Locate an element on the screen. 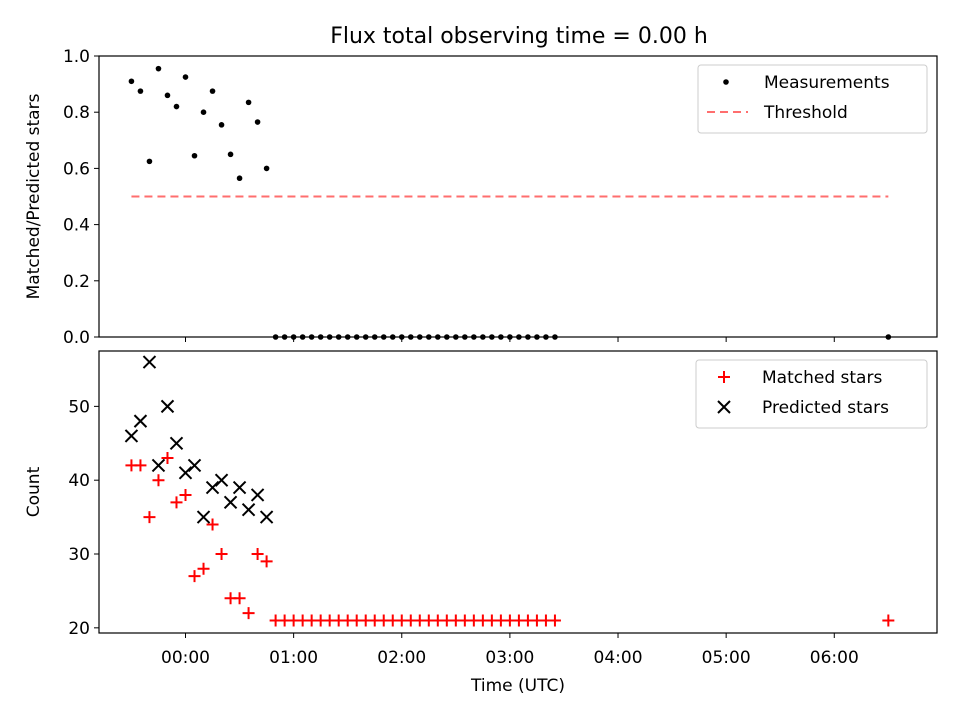 The image size is (960, 720). y-tick-label: 0.0 is located at coordinates (76, 338).